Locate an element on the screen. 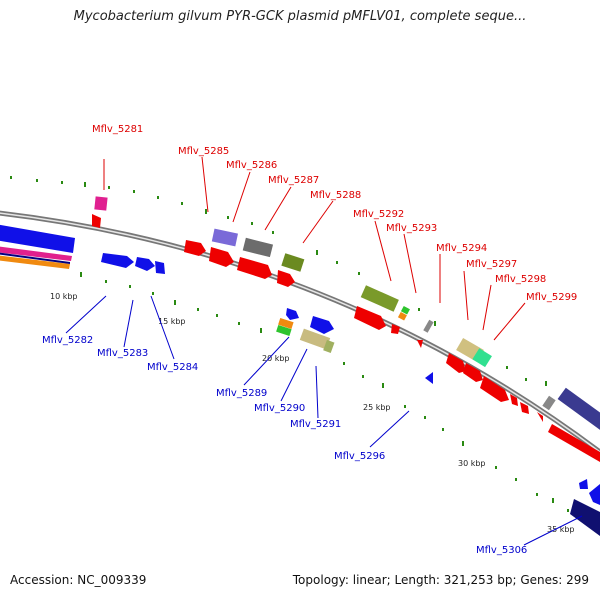 The image size is (600, 600). gene-Mflv_5299-arrow-b is located at coordinates (473, 372).